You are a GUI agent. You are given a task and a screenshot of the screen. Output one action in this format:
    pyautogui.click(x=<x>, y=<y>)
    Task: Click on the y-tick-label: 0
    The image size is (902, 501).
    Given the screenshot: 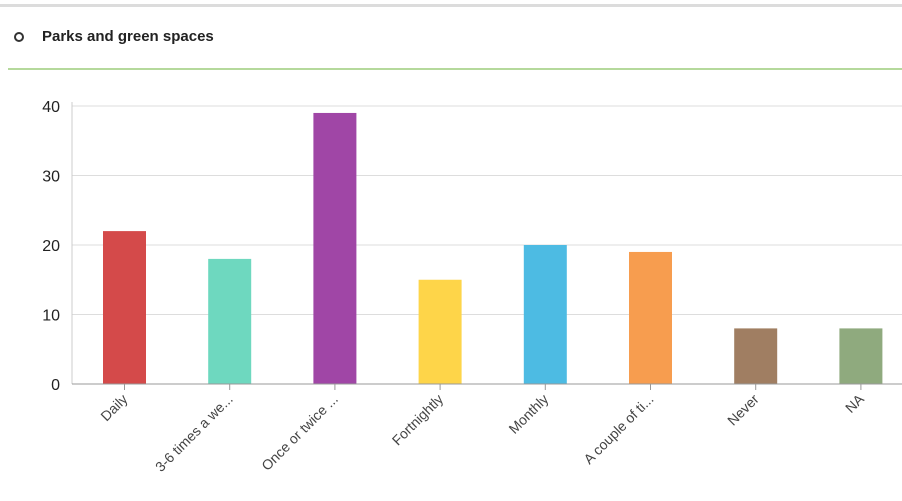 What is the action you would take?
    pyautogui.click(x=55, y=385)
    